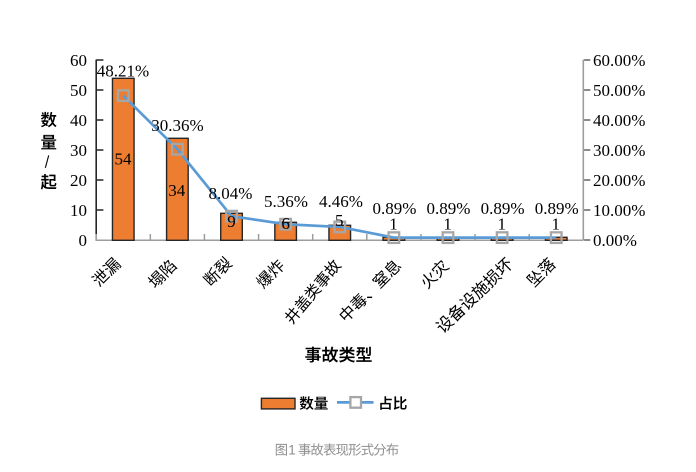  What do you see at coordinates (619, 180) in the screenshot?
I see `svg-text: 20.00%` at bounding box center [619, 180].